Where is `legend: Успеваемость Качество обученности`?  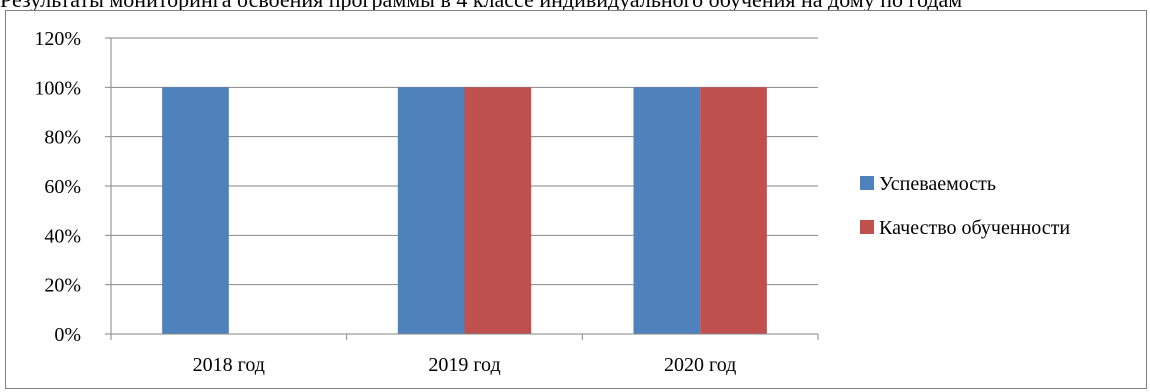 legend: Успеваемость Качество обученности is located at coordinates (965, 206).